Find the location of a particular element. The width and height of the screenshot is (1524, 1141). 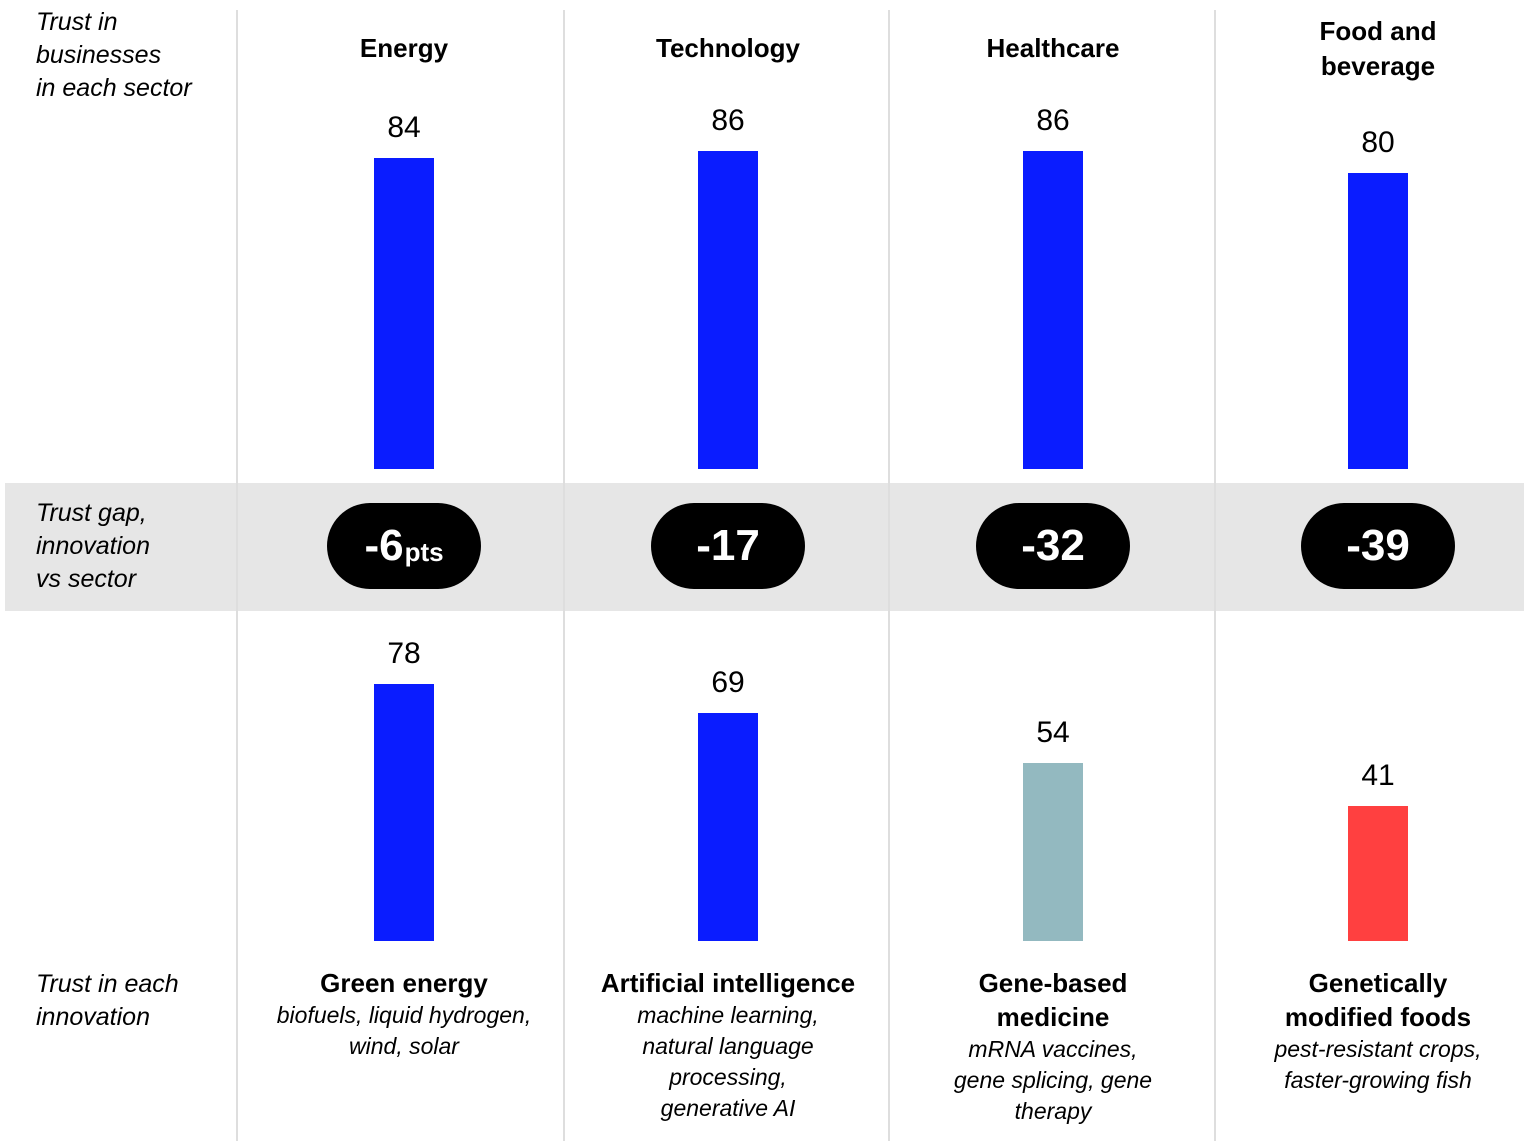

trust-gap-value: -32 is located at coordinates (1053, 545).